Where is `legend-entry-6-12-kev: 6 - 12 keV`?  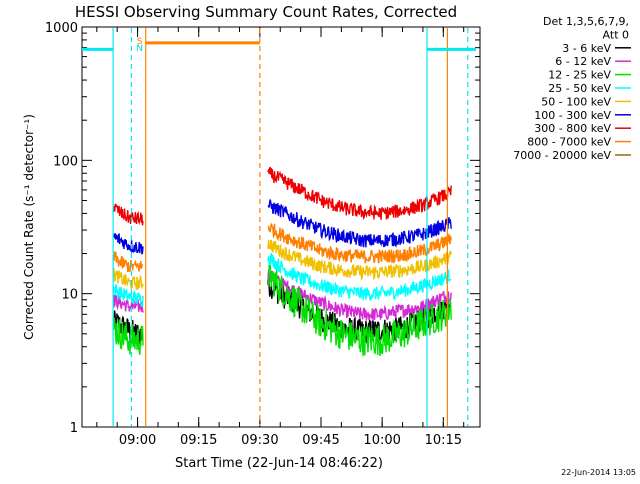
legend-entry-6-12-kev: 6 - 12 keV is located at coordinates (583, 61).